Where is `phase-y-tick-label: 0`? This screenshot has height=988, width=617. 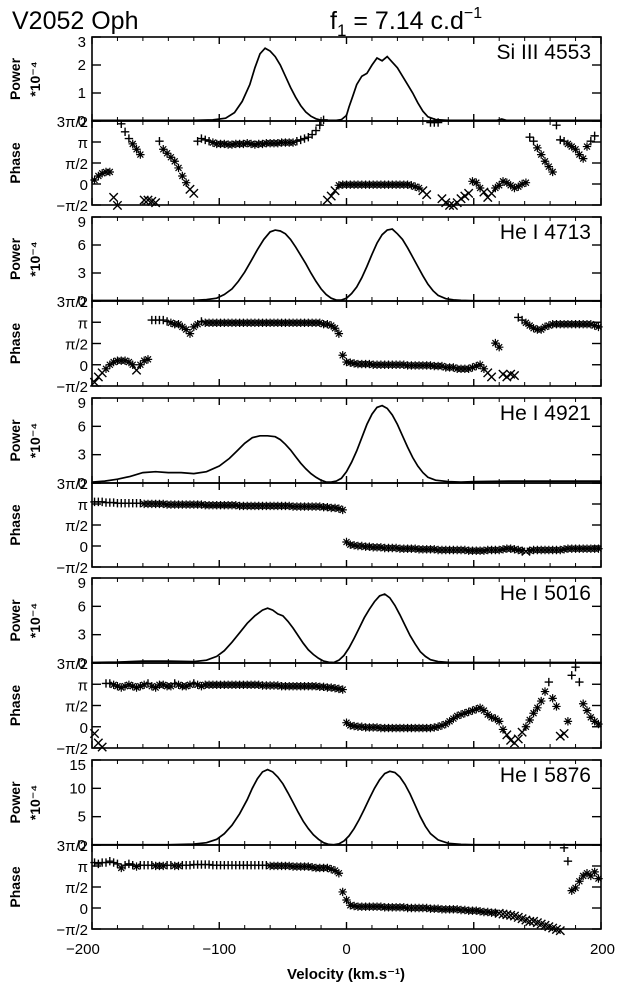
phase-y-tick-label: 0 is located at coordinates (84, 909).